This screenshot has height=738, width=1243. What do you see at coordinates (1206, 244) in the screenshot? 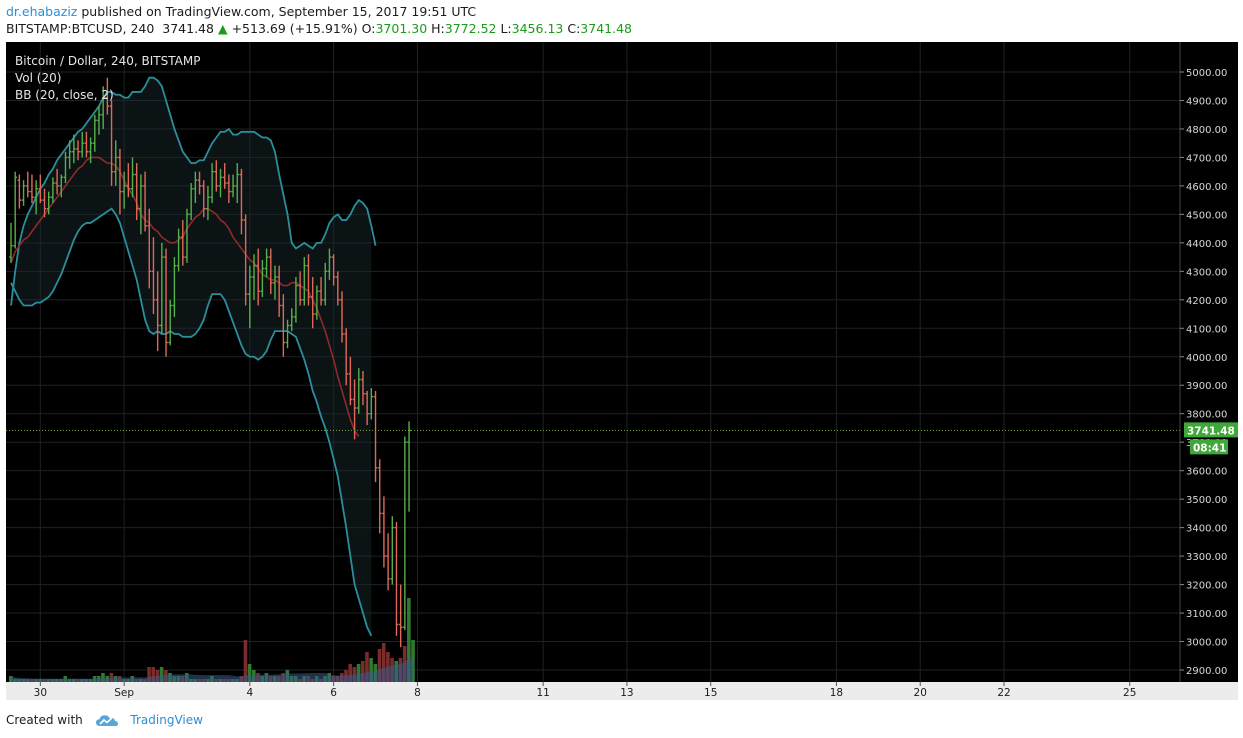
I see `y-tick-label: 4400.00` at bounding box center [1206, 244].